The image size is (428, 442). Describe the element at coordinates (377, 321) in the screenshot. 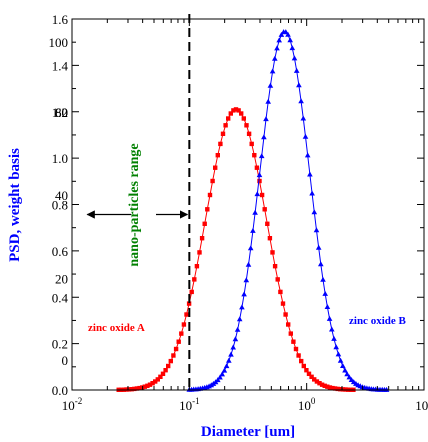

I see `series-label-zinc-oxide-b: zinc oxide B` at that location.